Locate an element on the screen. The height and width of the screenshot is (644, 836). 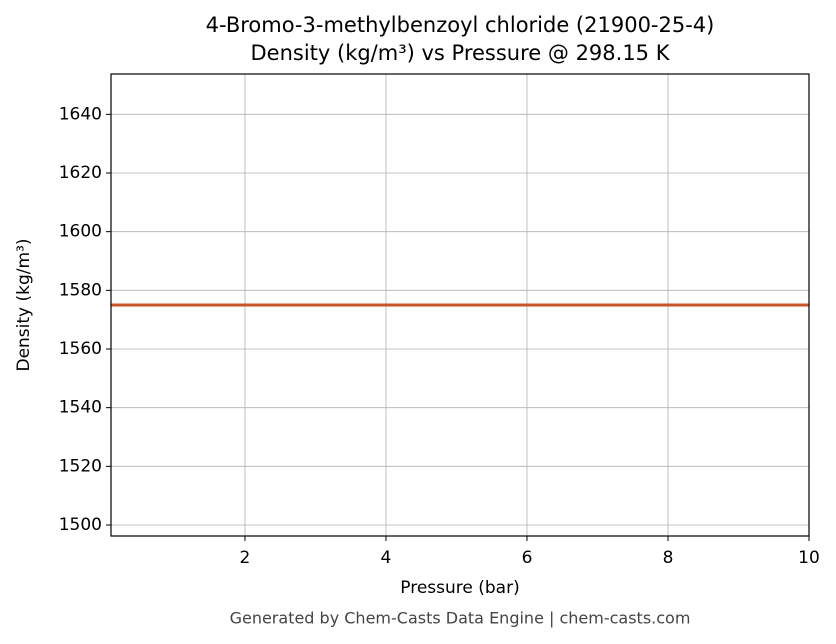
y-tick-label: 1600 is located at coordinates (80, 232).